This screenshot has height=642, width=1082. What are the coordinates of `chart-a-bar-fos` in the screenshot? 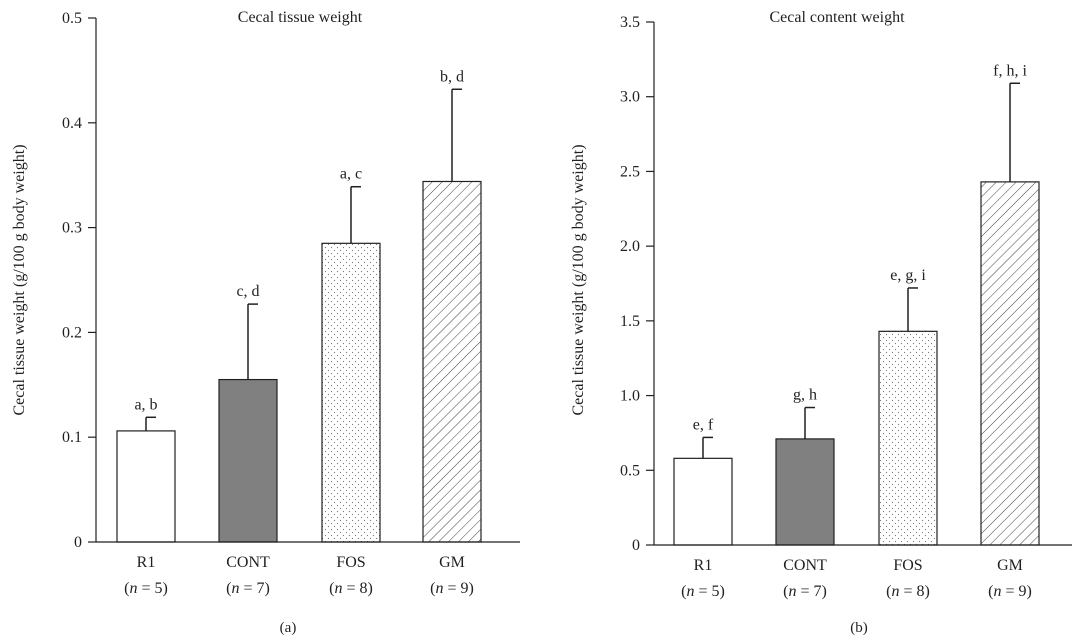 It's located at (351, 392).